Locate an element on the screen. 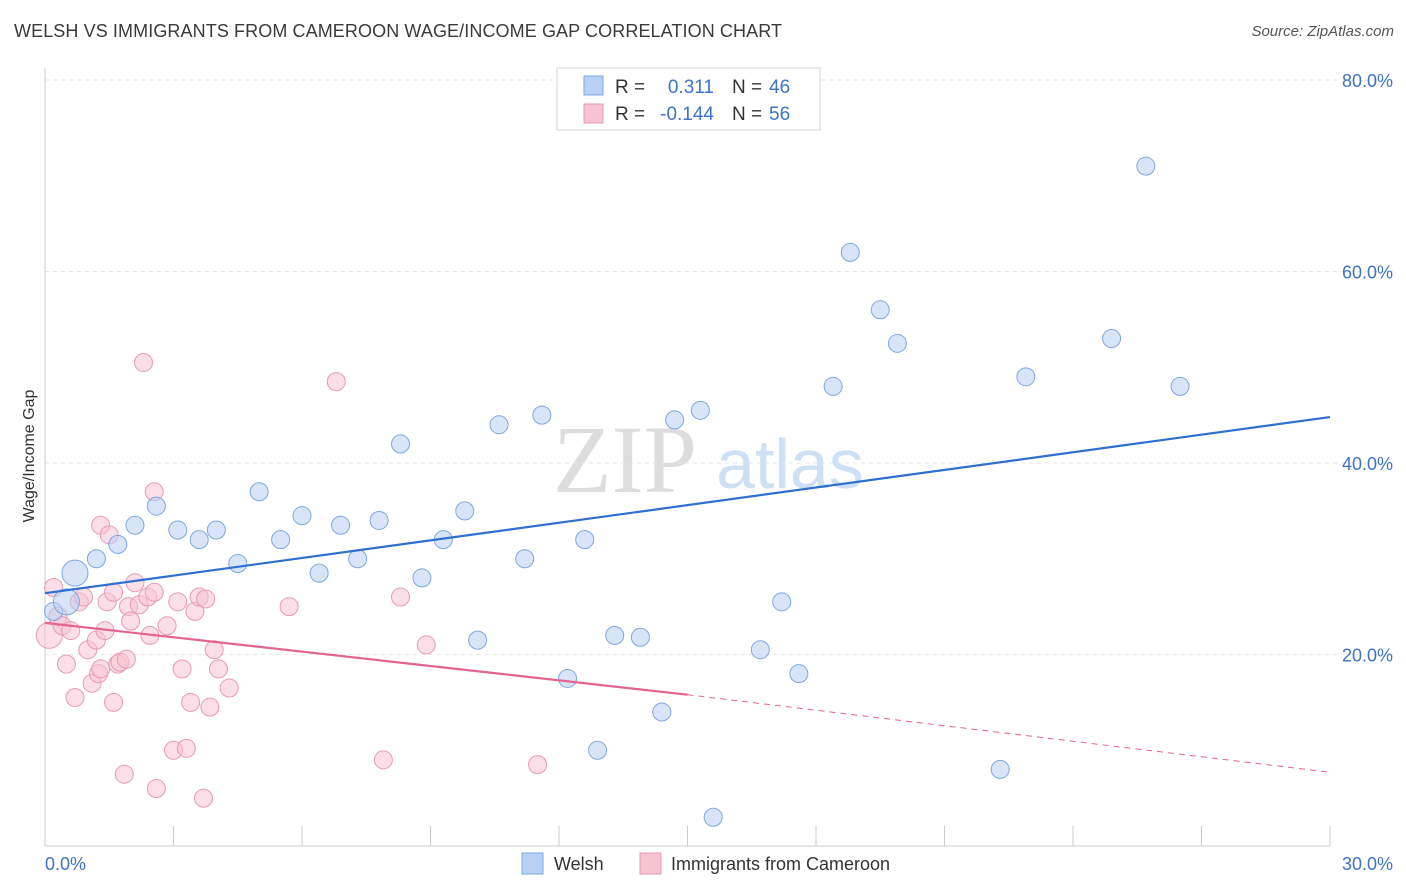 The height and width of the screenshot is (892, 1406). cameroon-trend-line is located at coordinates (366, 658).